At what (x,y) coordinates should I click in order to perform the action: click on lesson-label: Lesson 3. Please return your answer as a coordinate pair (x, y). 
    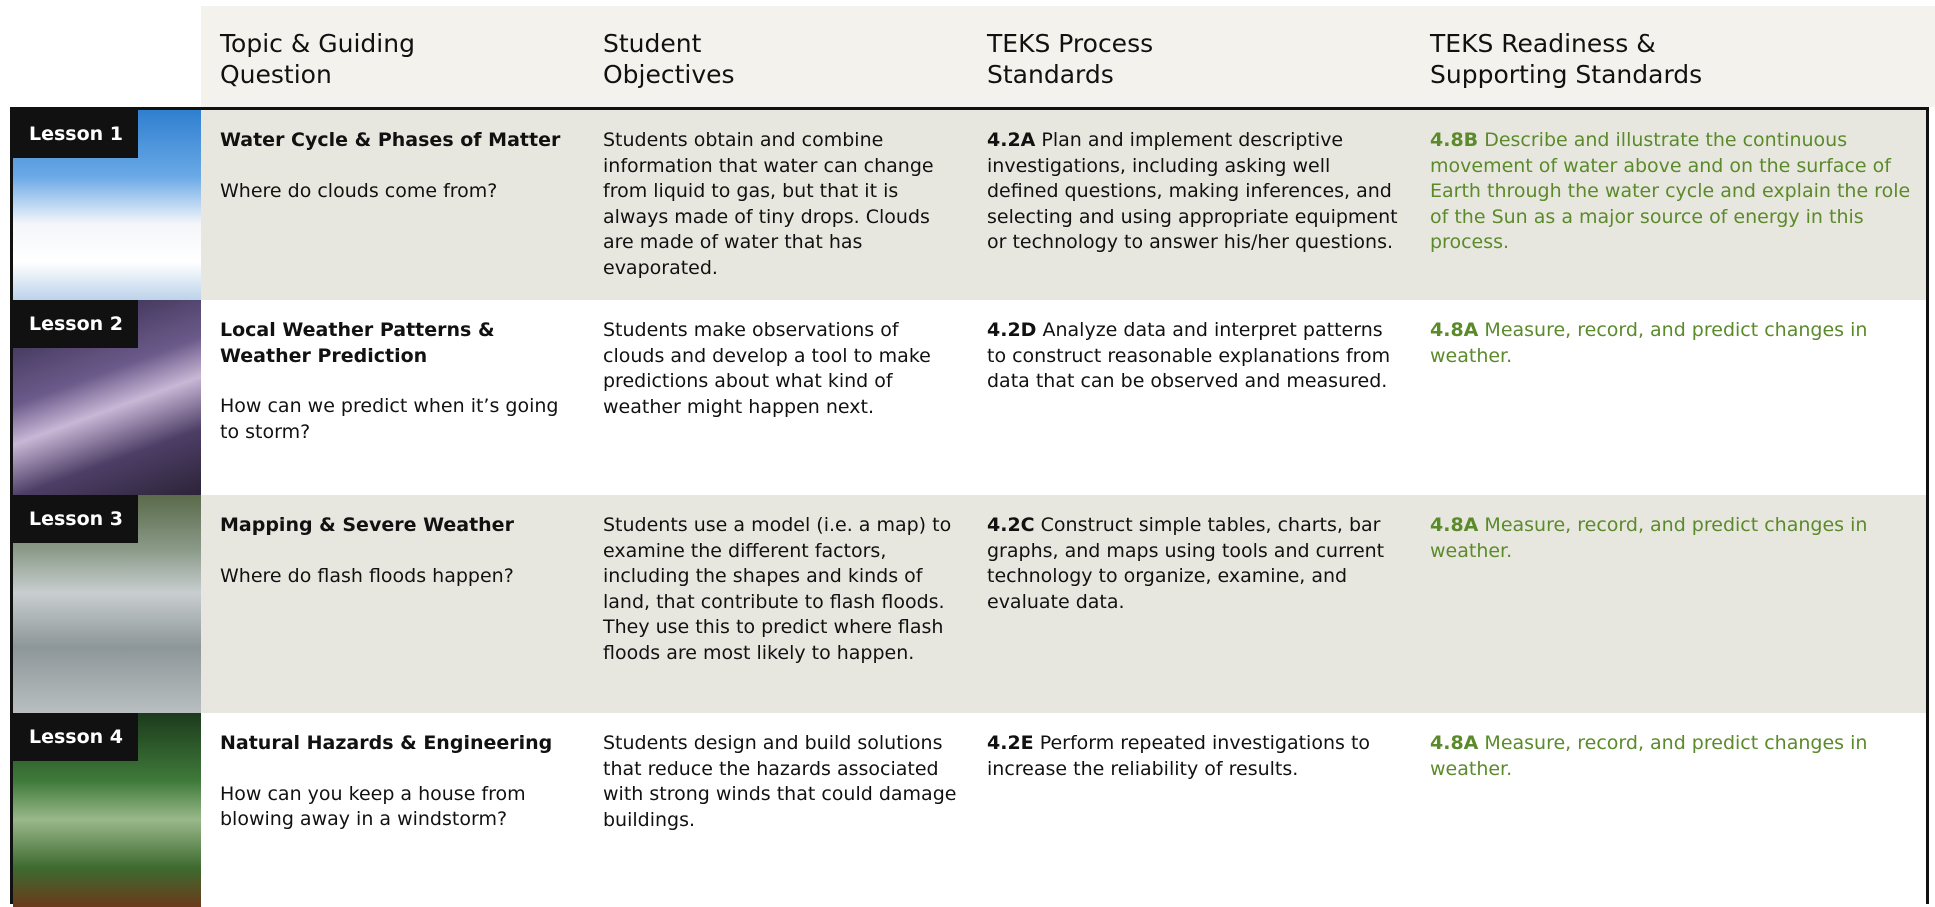
    Looking at the image, I should click on (75, 519).